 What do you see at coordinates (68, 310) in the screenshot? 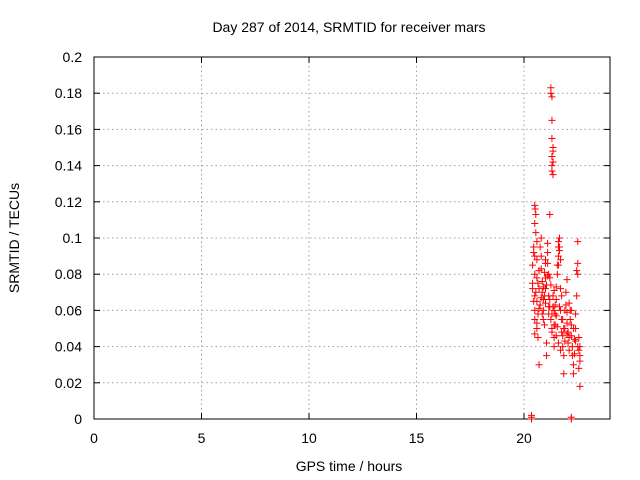
I see `y-tick-label: 0.06` at bounding box center [68, 310].